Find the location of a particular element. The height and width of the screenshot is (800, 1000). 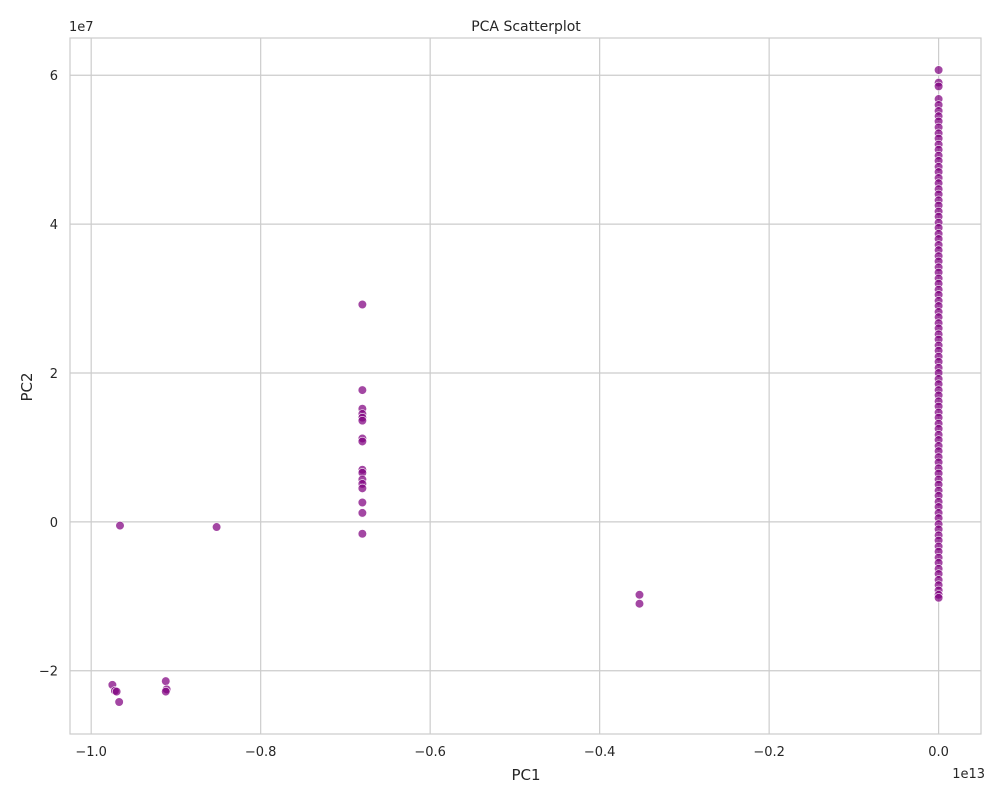

y-tick-label: 4 is located at coordinates (54, 225).